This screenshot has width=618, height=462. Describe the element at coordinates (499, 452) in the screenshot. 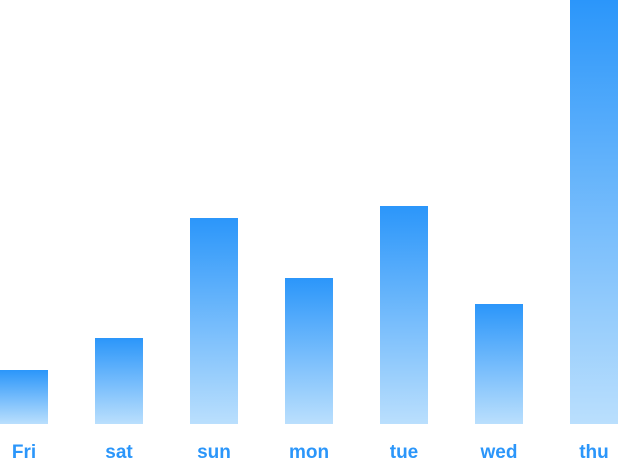

I see `x-tick-label-wed: wed` at that location.